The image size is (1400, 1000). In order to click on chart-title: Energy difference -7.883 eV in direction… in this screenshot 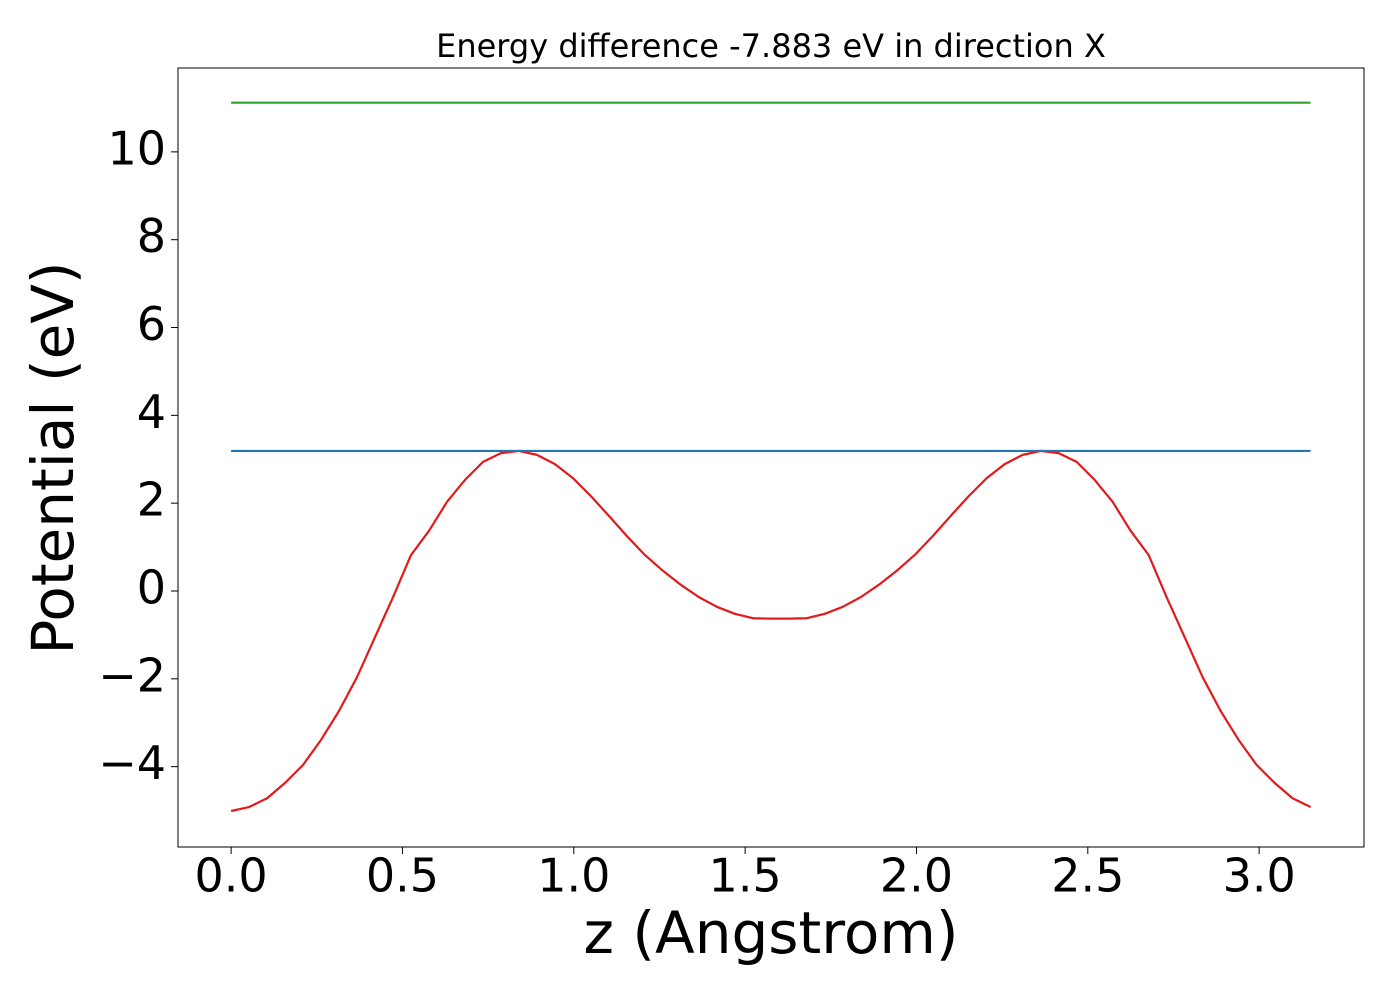, I will do `click(771, 46)`.